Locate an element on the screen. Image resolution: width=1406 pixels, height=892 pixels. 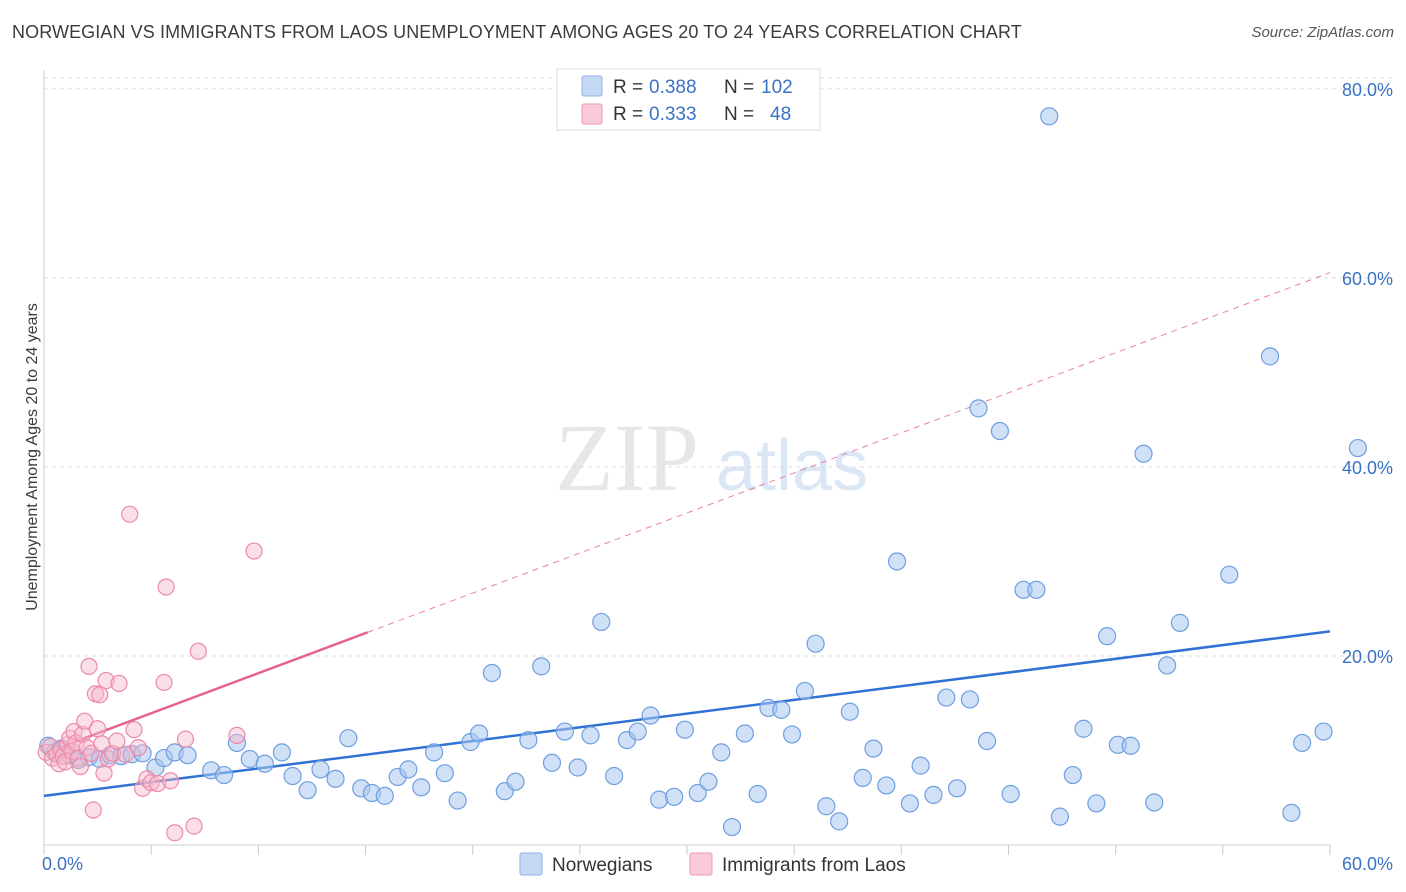
legend-swatch-laos is located at coordinates (701, 864).